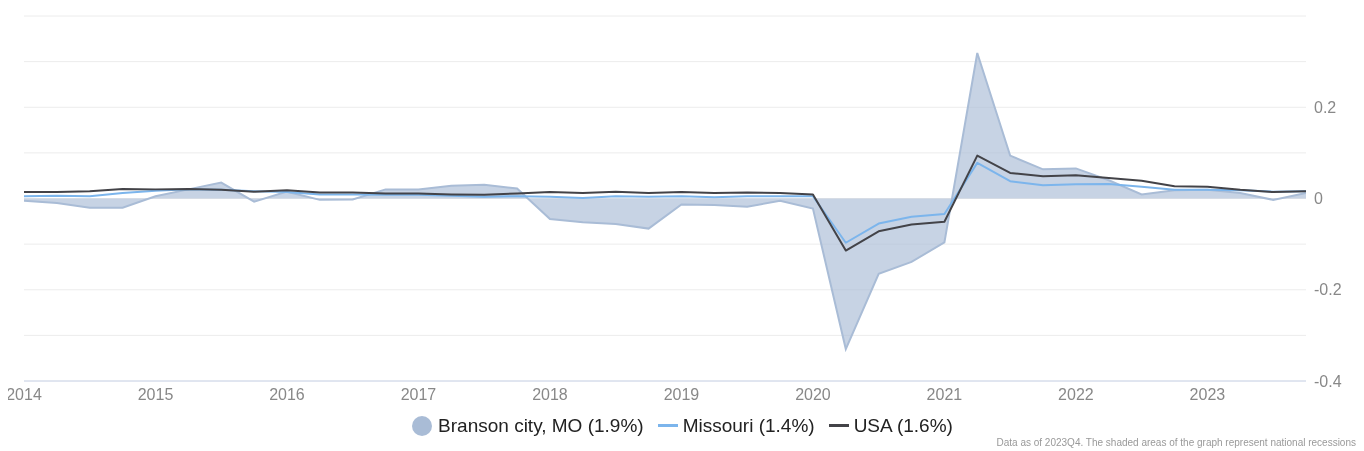  Describe the element at coordinates (748, 426) in the screenshot. I see `legend-label: Missouri (1.4%)` at that location.